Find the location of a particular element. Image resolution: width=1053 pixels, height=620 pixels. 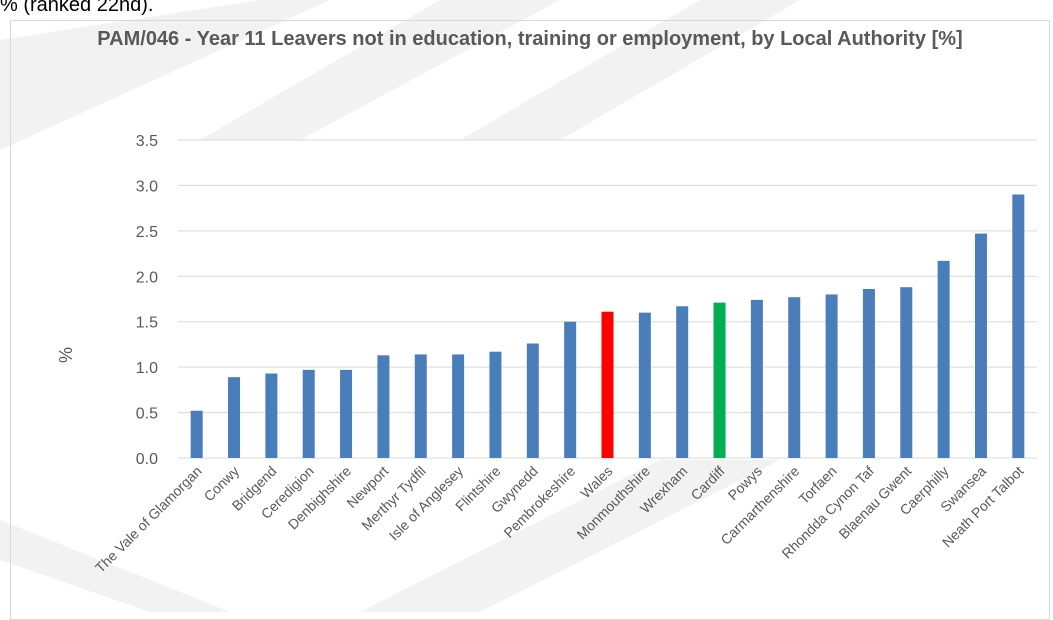

bar-denbighshire is located at coordinates (346, 413).